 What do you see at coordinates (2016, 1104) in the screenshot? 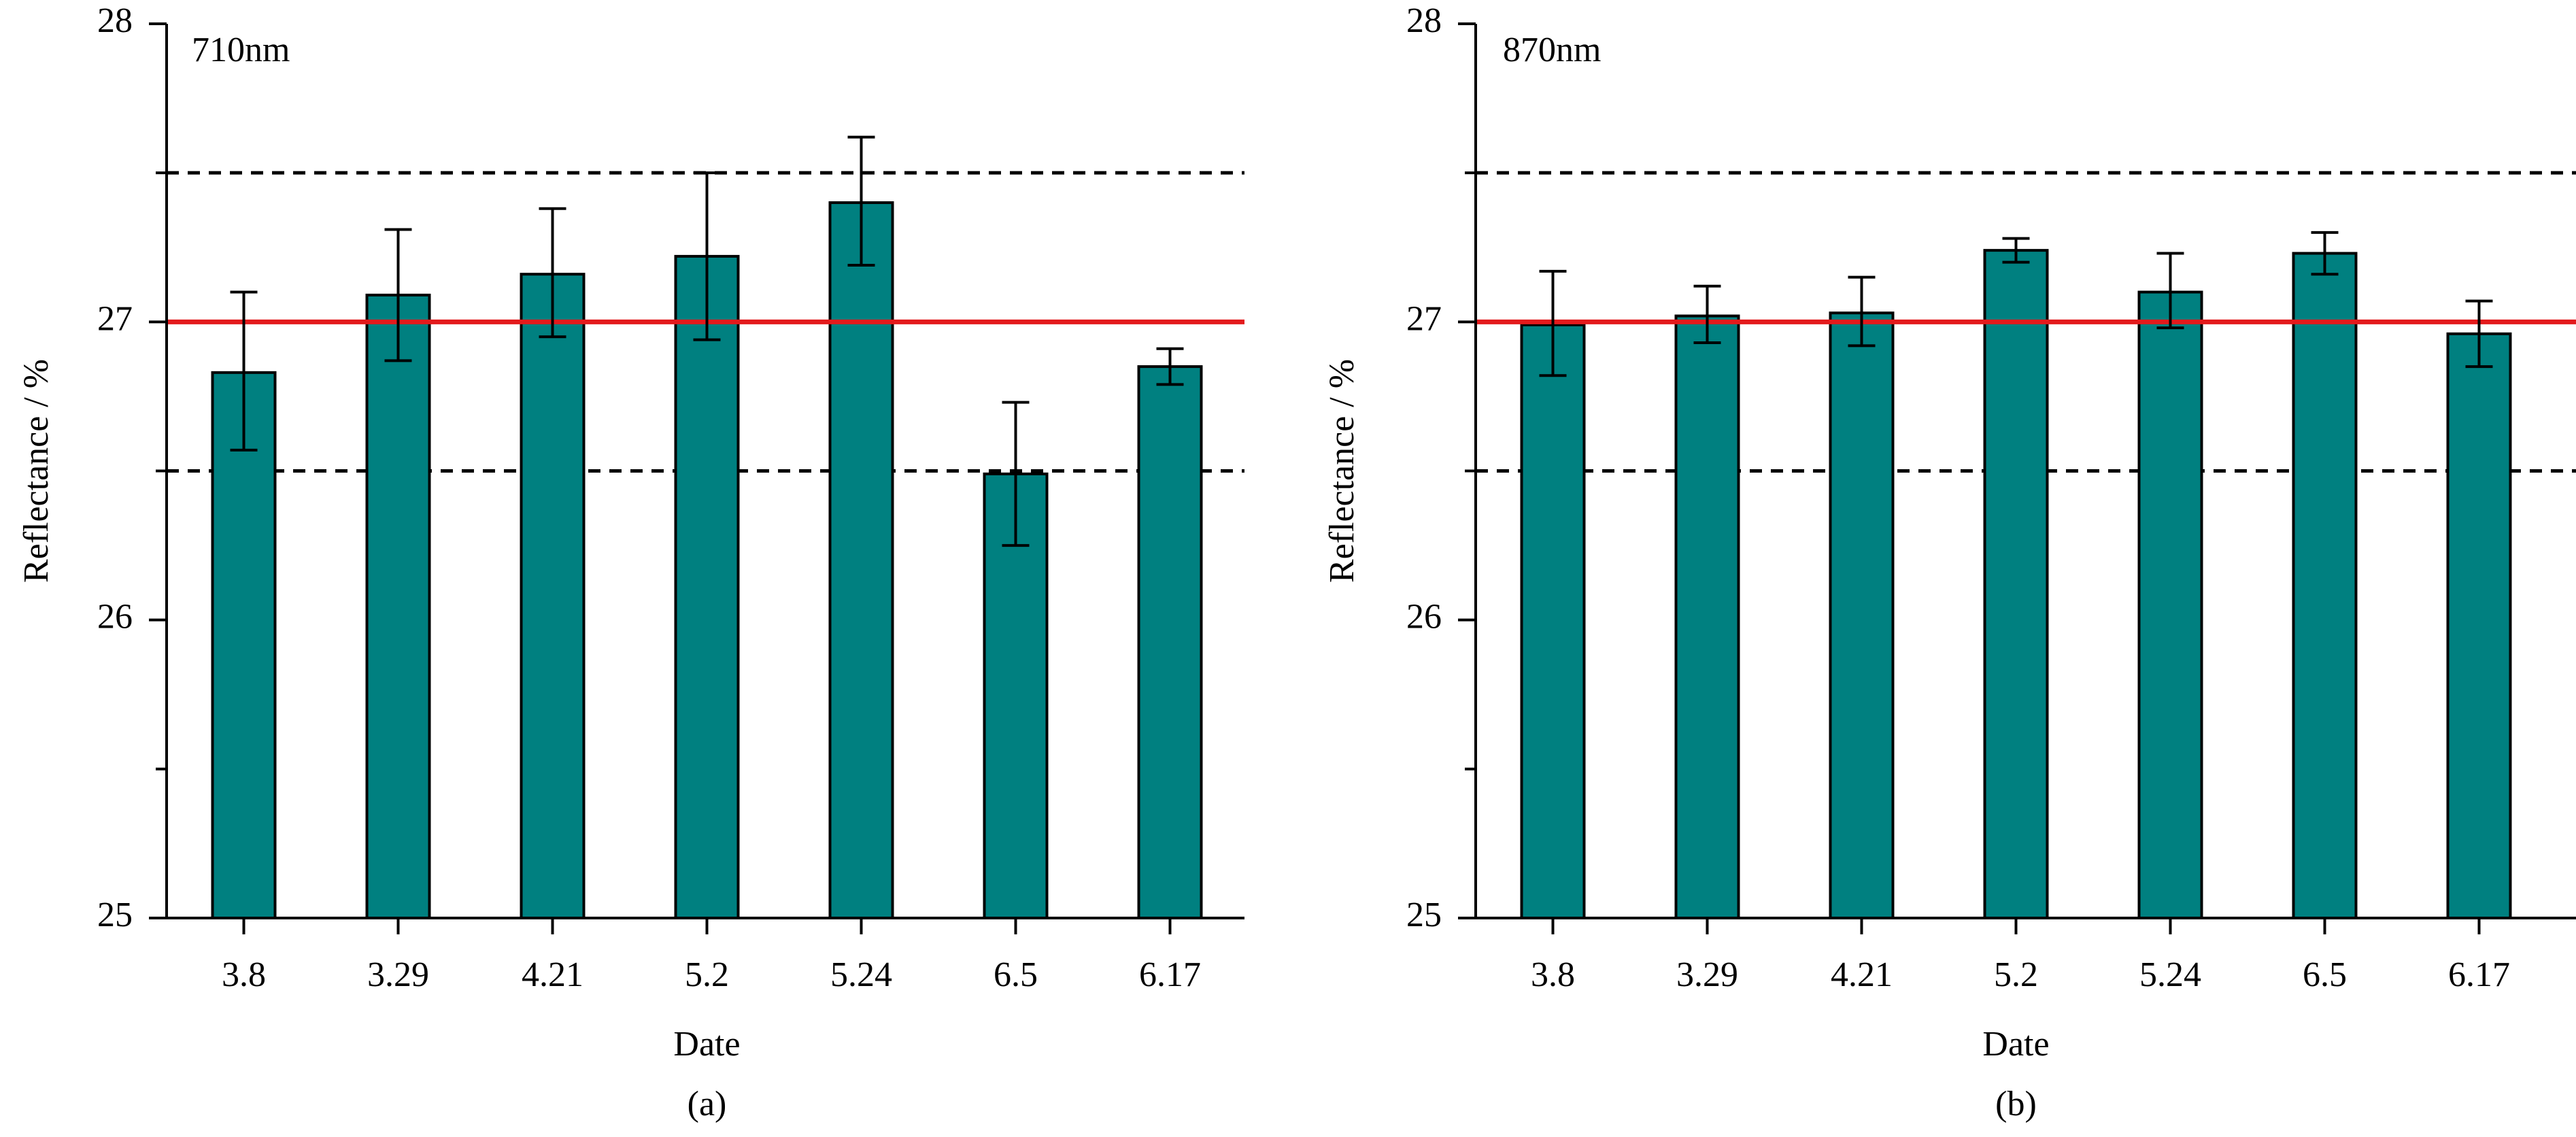
I see `panel-caption: (b)` at bounding box center [2016, 1104].